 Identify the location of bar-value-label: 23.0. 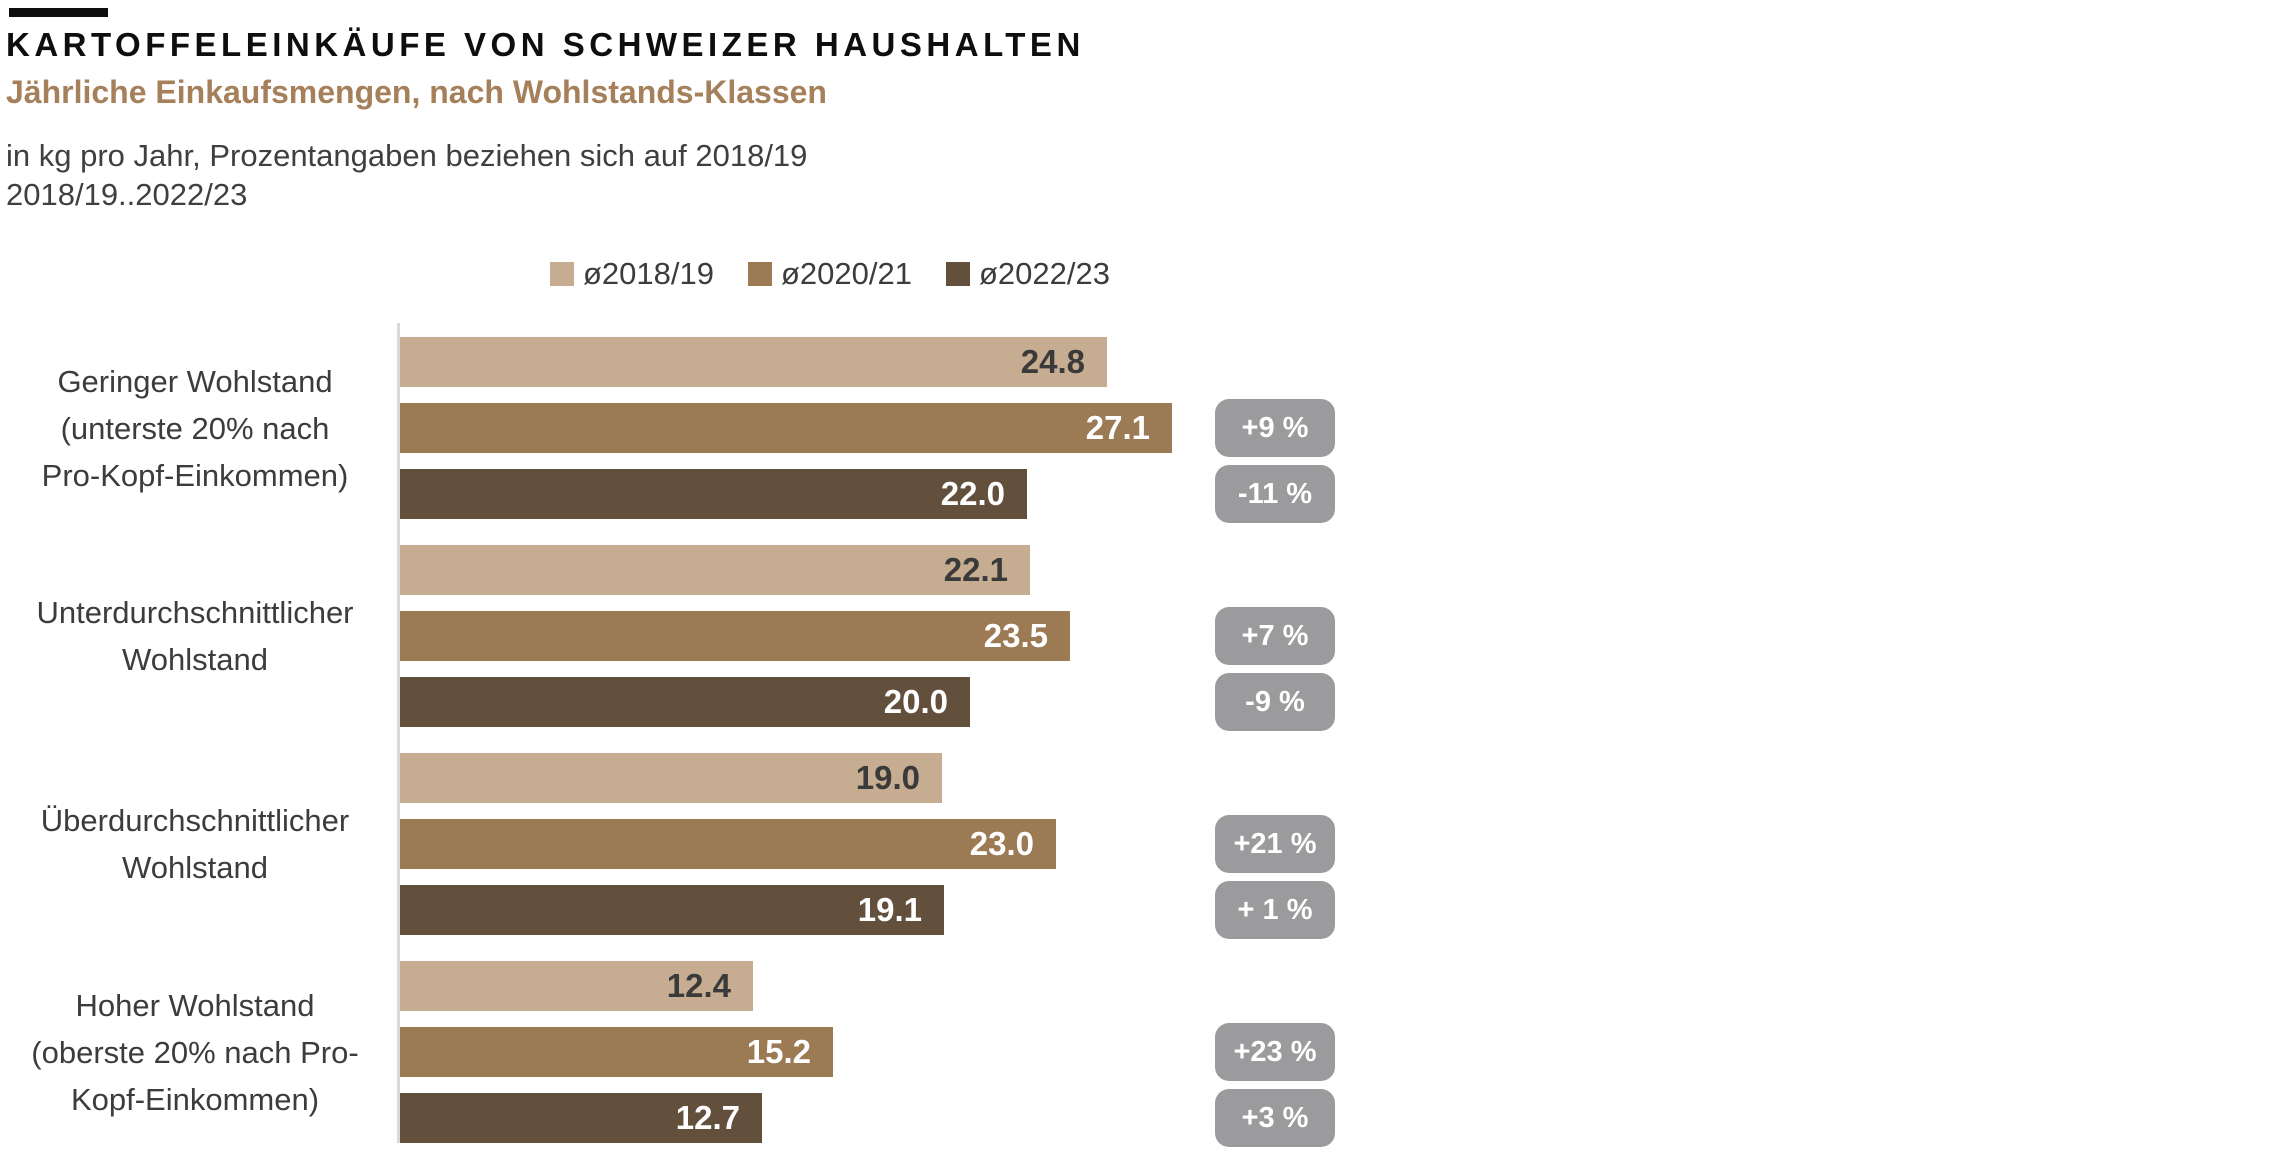
(1001, 843).